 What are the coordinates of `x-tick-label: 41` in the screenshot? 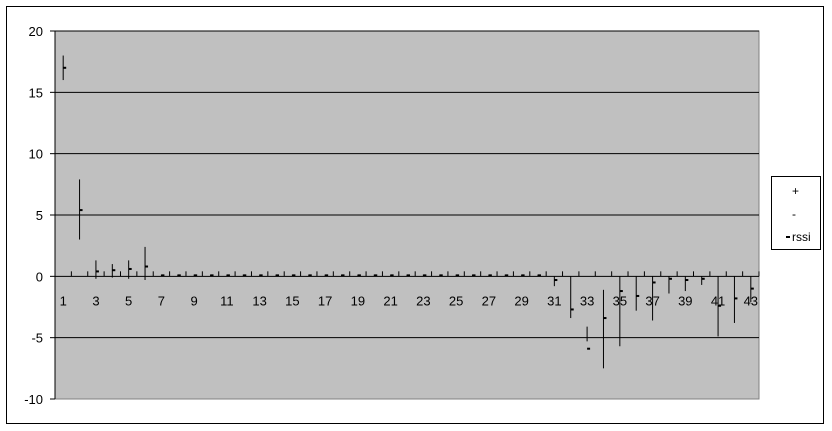 It's located at (718, 300).